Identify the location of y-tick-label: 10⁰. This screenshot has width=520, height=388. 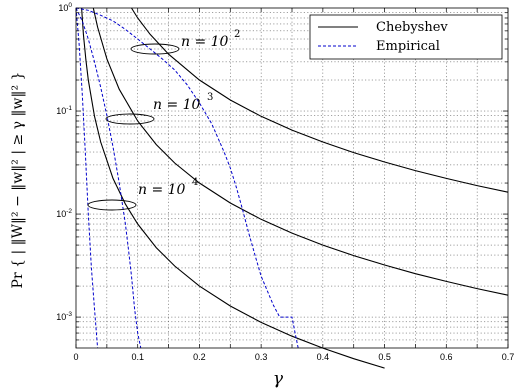
(65, 7).